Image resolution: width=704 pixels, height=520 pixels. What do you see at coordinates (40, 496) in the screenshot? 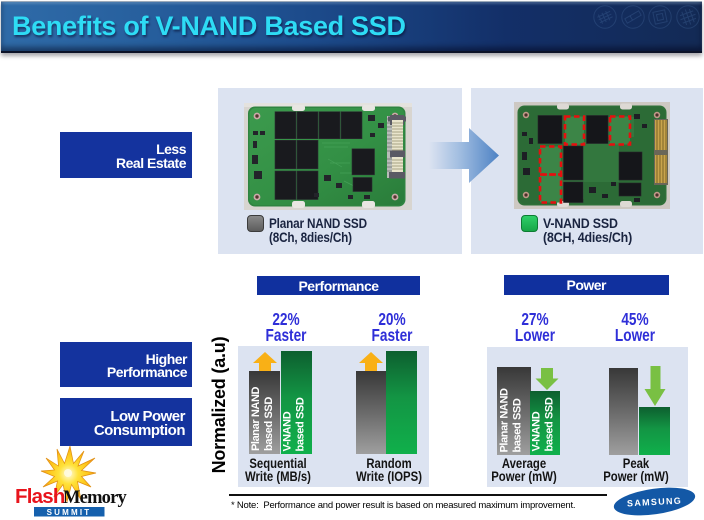
I see `svg-text: Flash` at bounding box center [40, 496].